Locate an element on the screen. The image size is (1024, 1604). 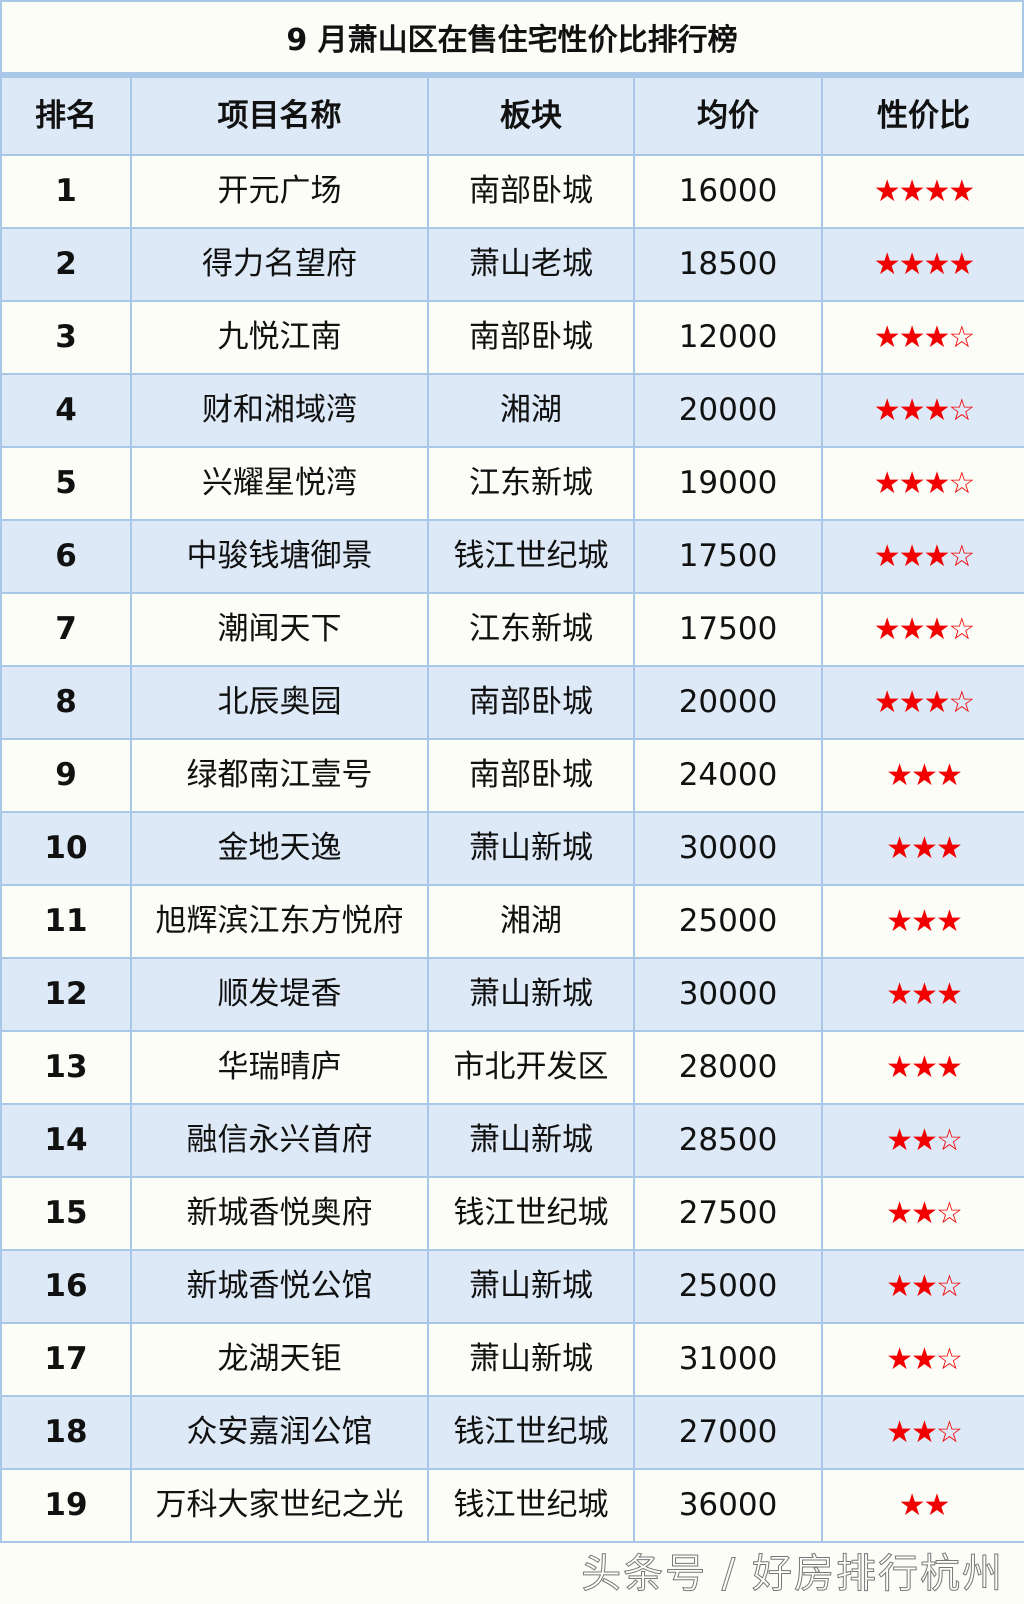
rank-cell: 9 is located at coordinates (66, 775).